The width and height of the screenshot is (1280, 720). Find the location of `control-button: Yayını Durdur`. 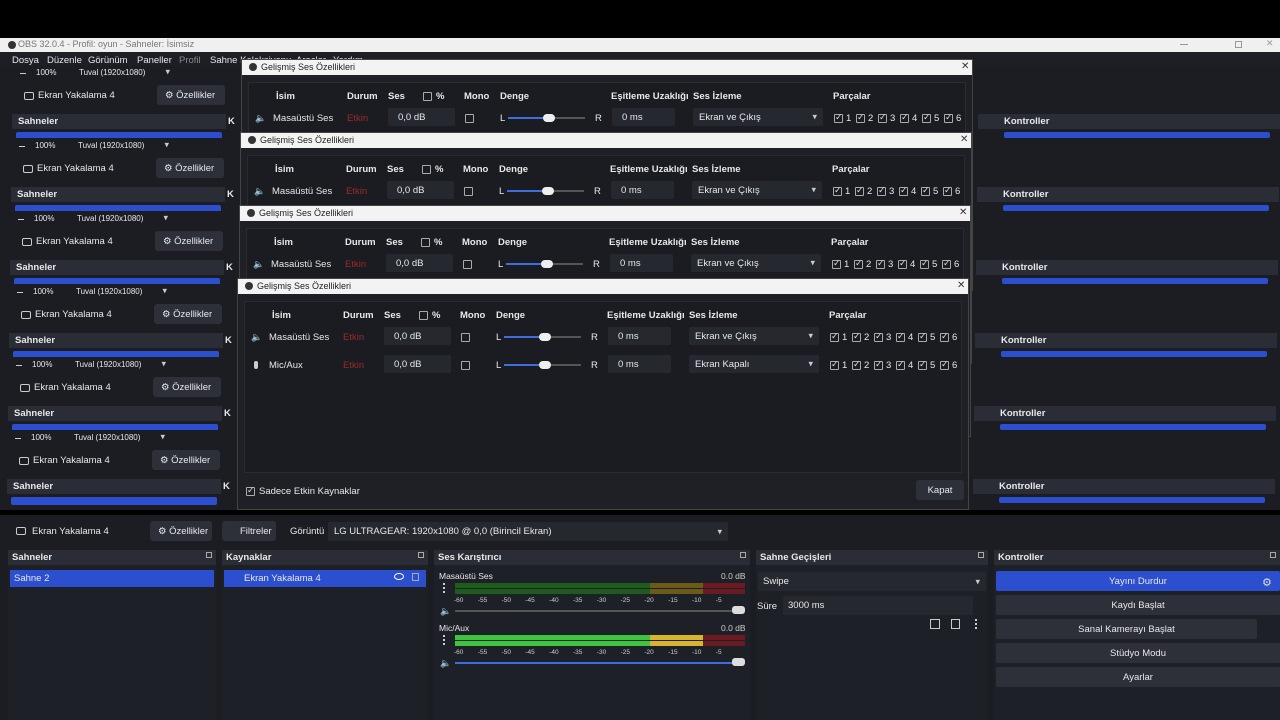

control-button: Yayını Durdur is located at coordinates (1138, 581).